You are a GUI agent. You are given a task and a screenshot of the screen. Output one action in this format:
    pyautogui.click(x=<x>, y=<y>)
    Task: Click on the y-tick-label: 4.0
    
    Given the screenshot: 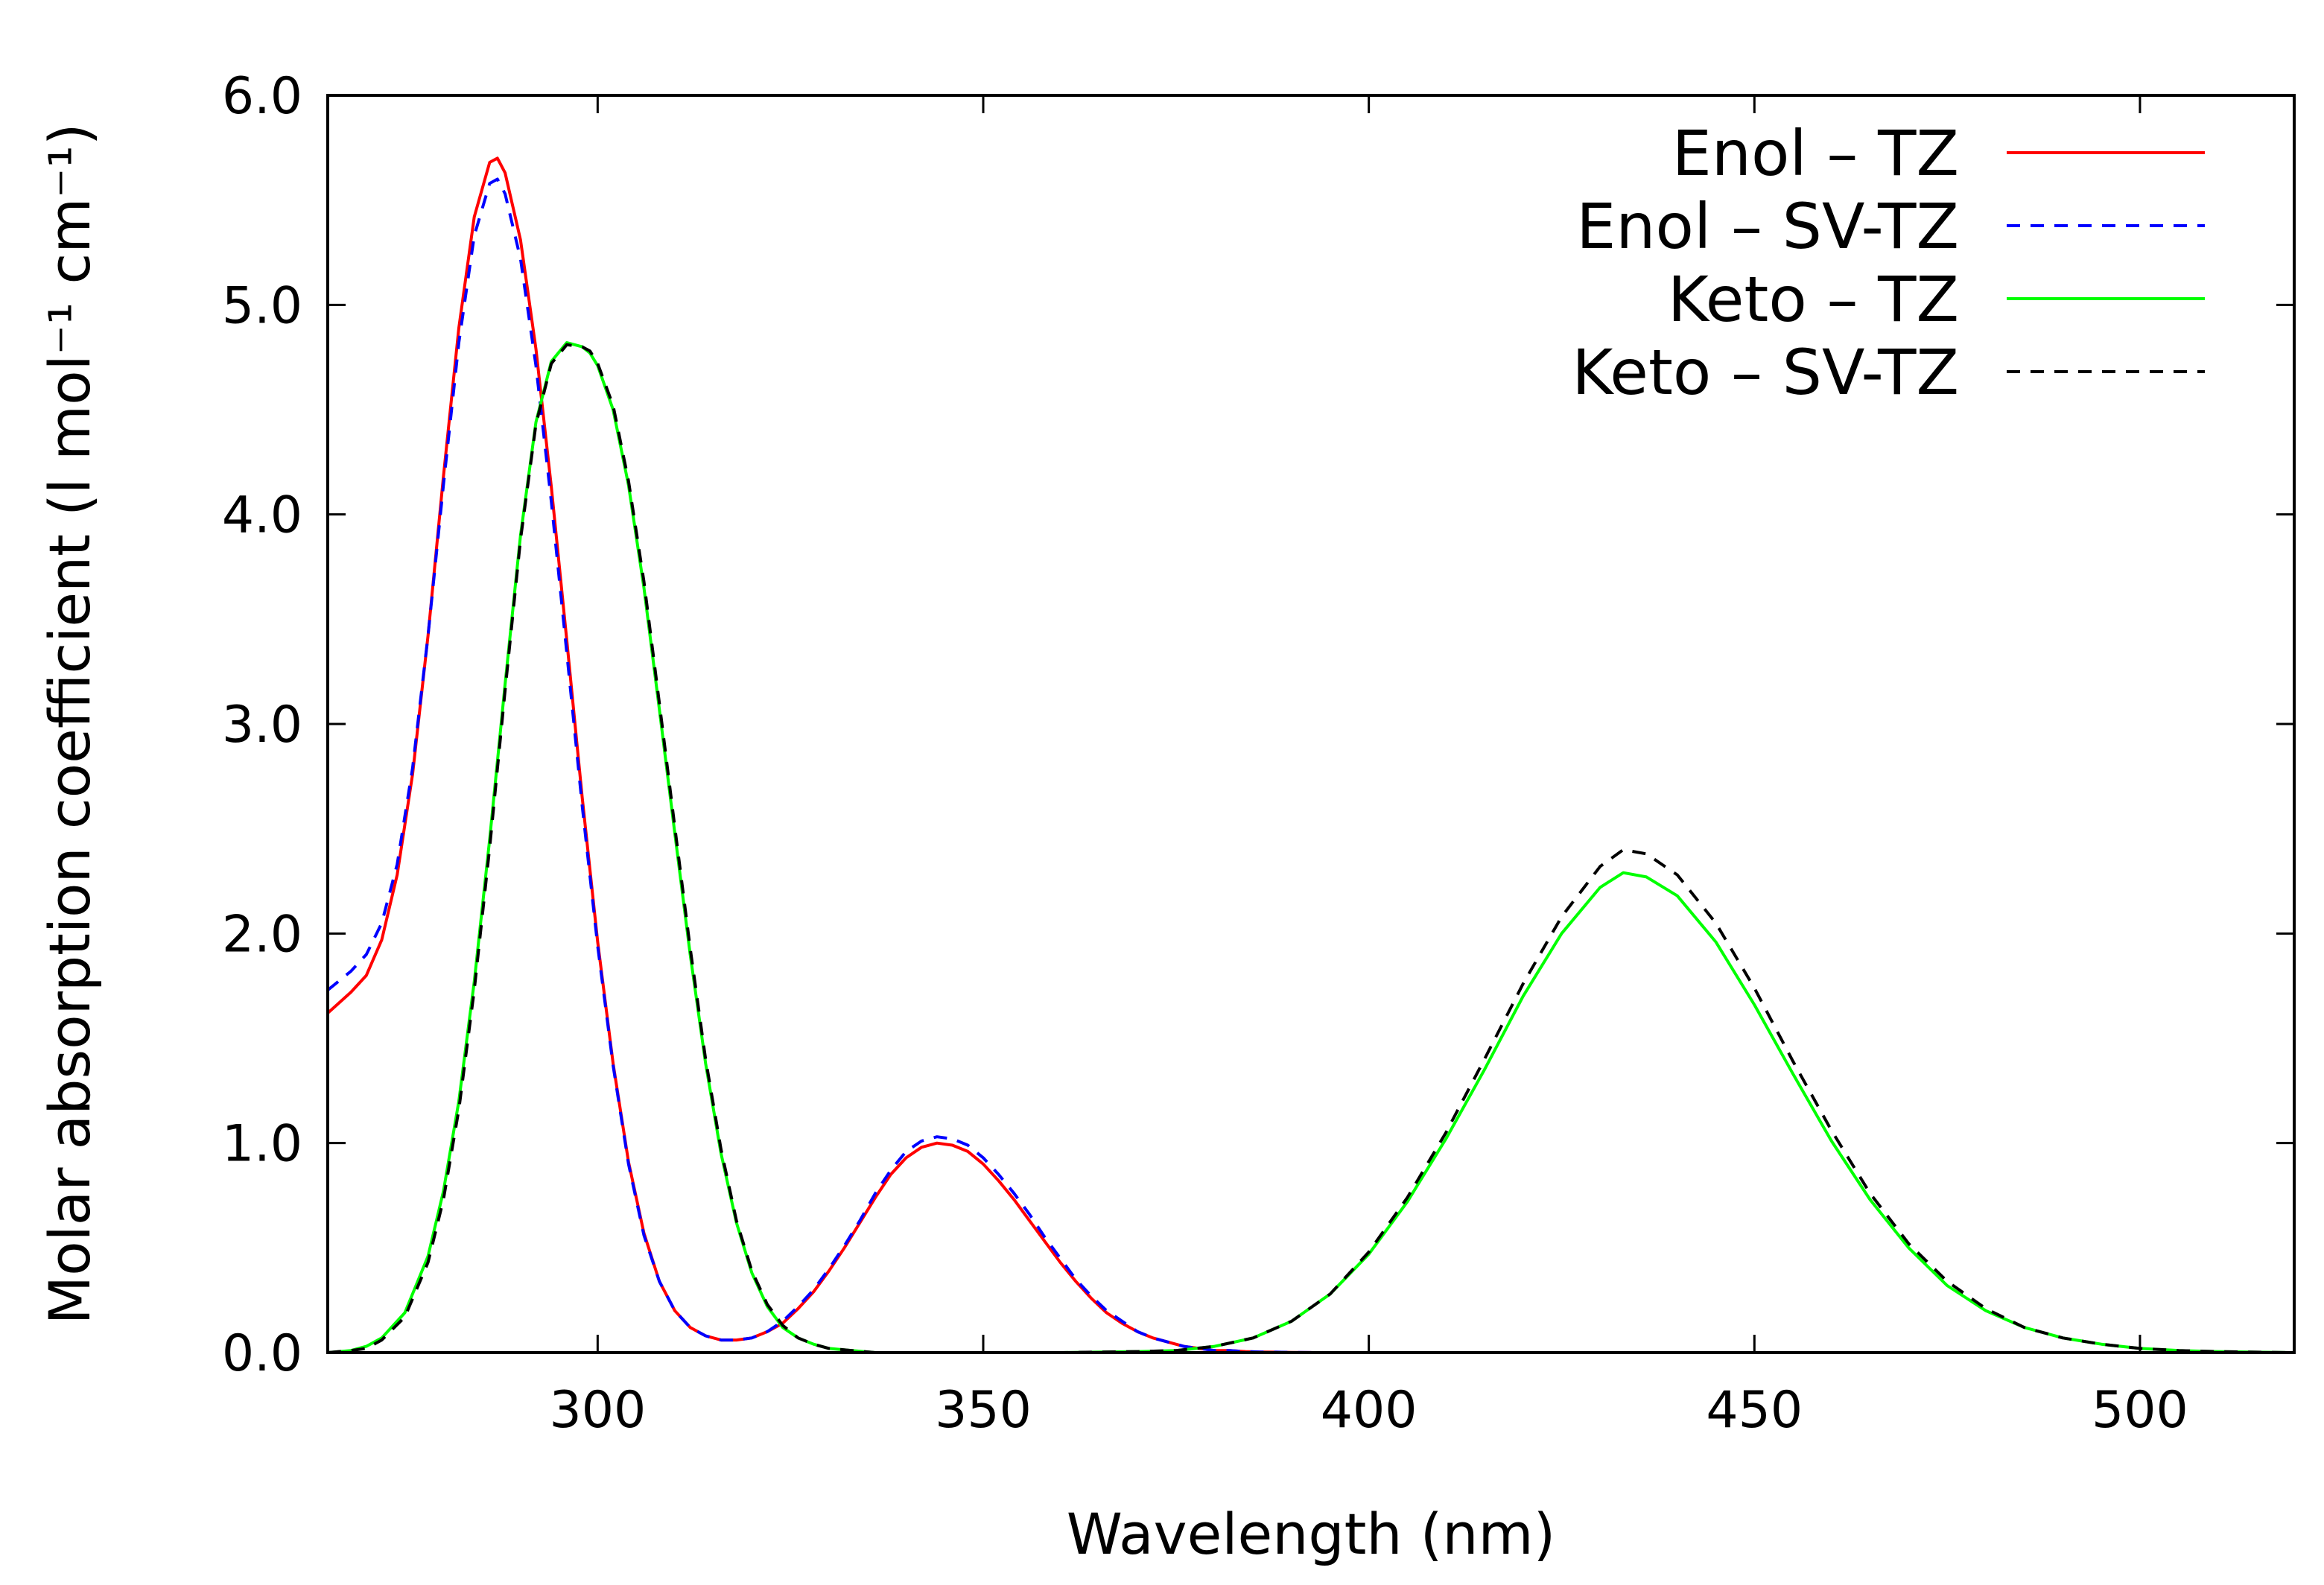 What is the action you would take?
    pyautogui.click(x=262, y=515)
    